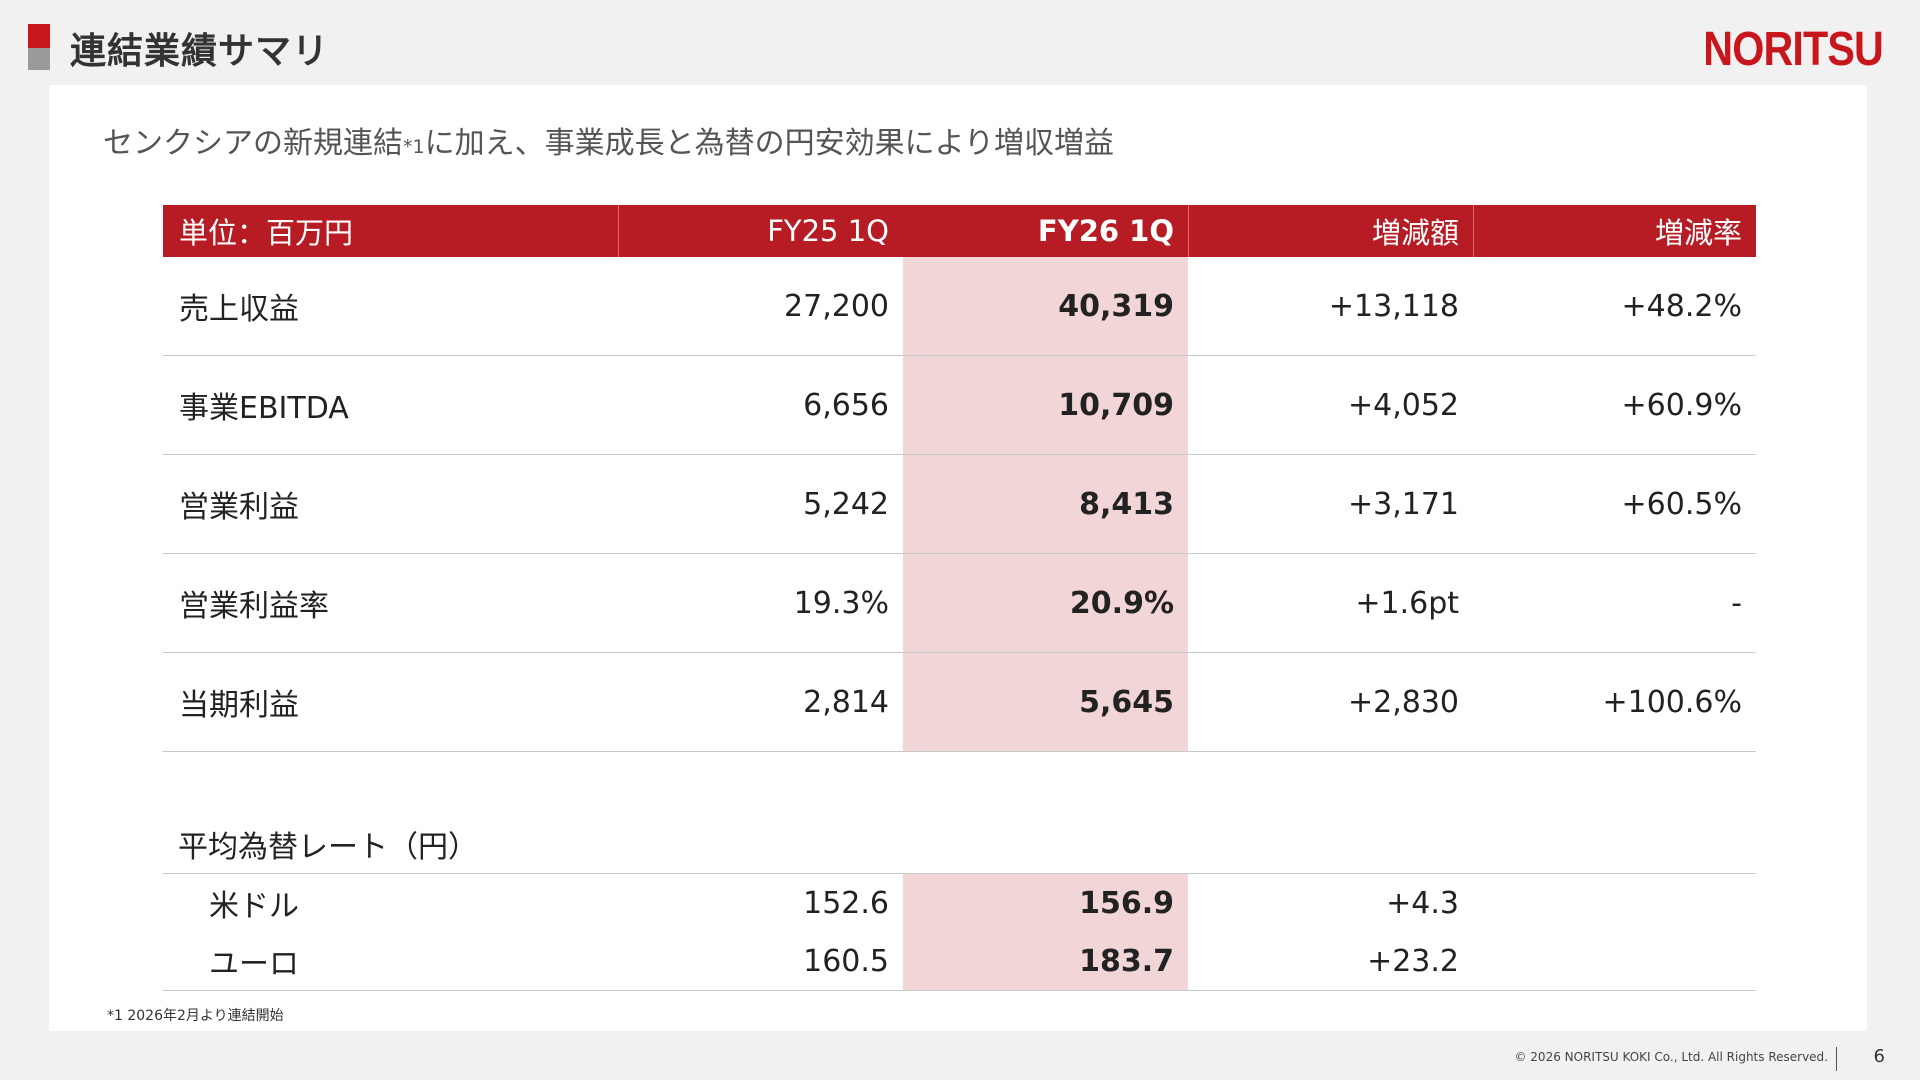  What do you see at coordinates (846, 405) in the screenshot?
I see `cell-fy25: 6,656` at bounding box center [846, 405].